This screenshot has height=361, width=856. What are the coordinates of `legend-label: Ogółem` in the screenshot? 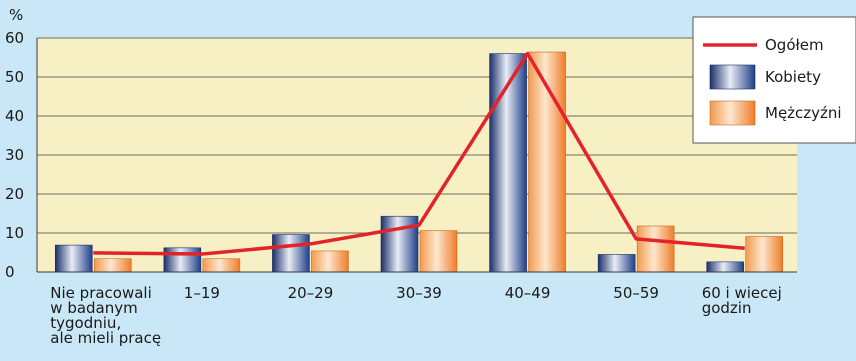 It's located at (794, 45).